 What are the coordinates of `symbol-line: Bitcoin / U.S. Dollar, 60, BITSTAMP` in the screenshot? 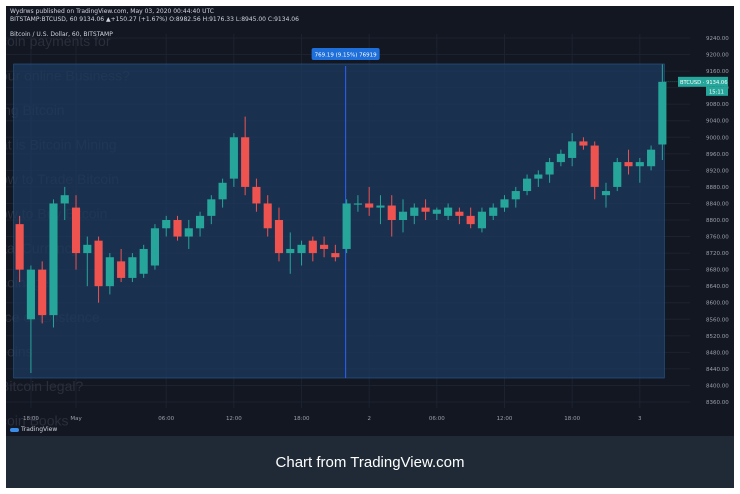 It's located at (61, 34).